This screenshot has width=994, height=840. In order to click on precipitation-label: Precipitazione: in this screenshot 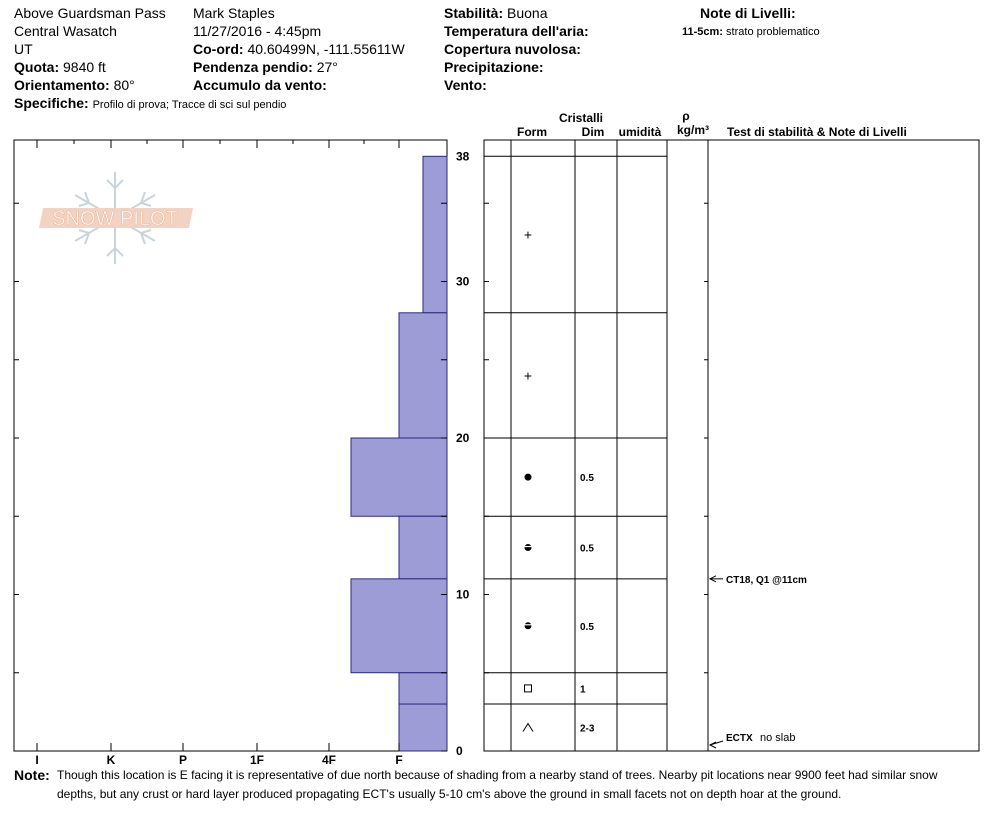, I will do `click(494, 67)`.